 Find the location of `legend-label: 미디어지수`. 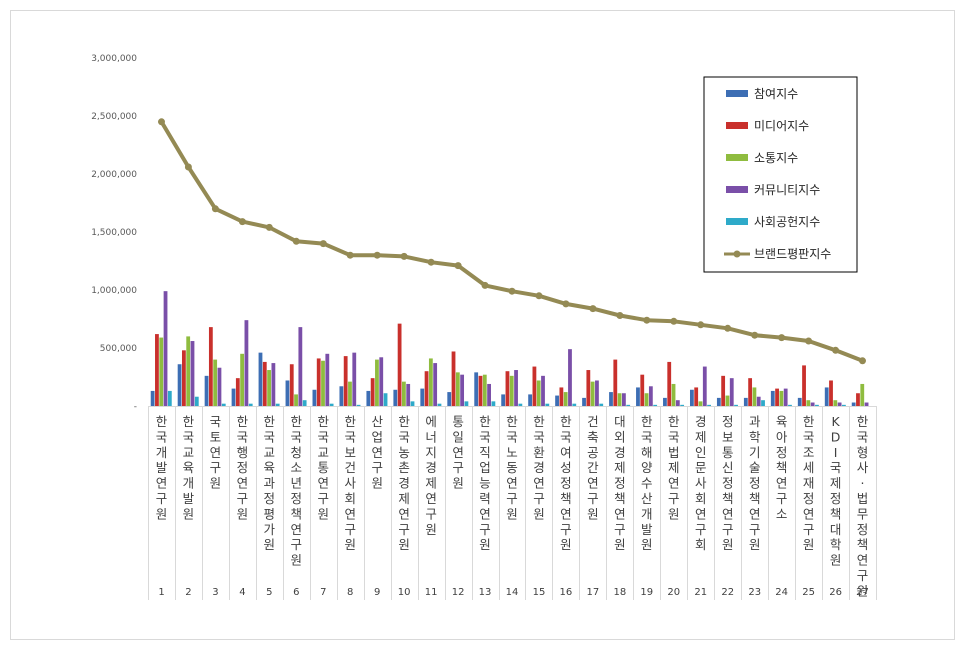

legend-label: 미디어지수 is located at coordinates (781, 126).